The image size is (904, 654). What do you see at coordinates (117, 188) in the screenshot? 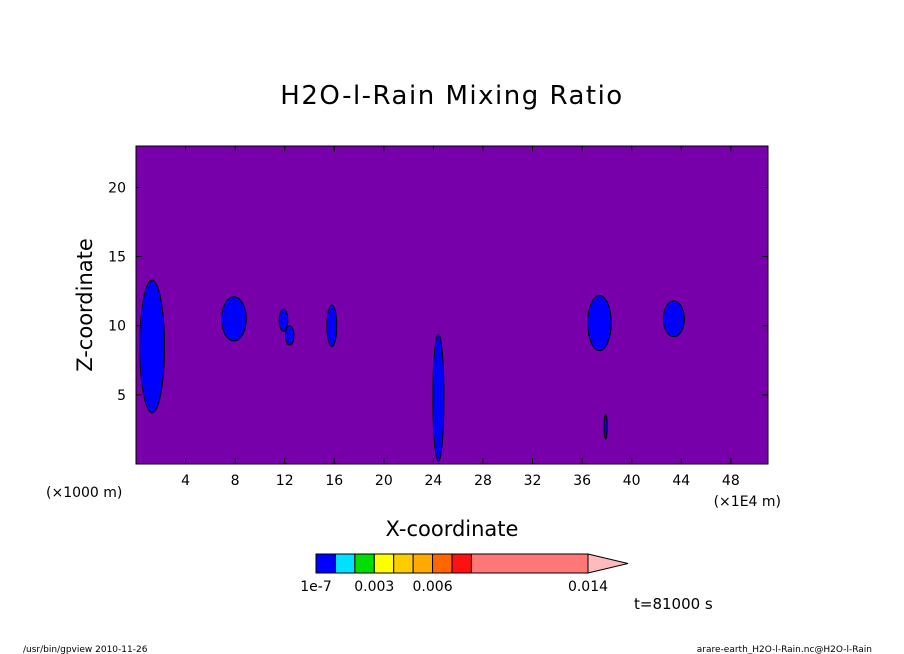
I see `y-tick-label: 20` at bounding box center [117, 188].